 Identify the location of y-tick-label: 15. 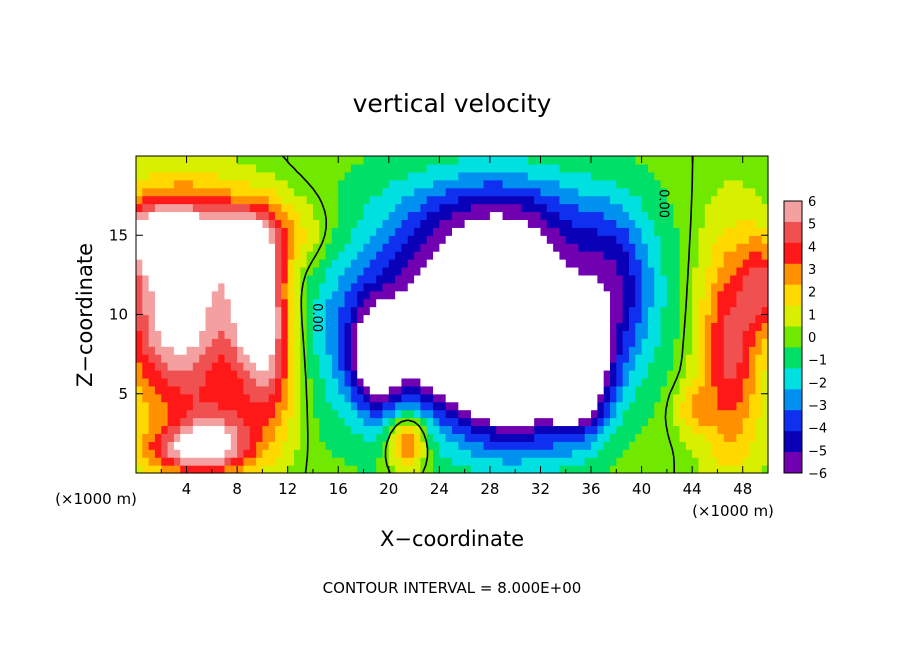
(118, 235).